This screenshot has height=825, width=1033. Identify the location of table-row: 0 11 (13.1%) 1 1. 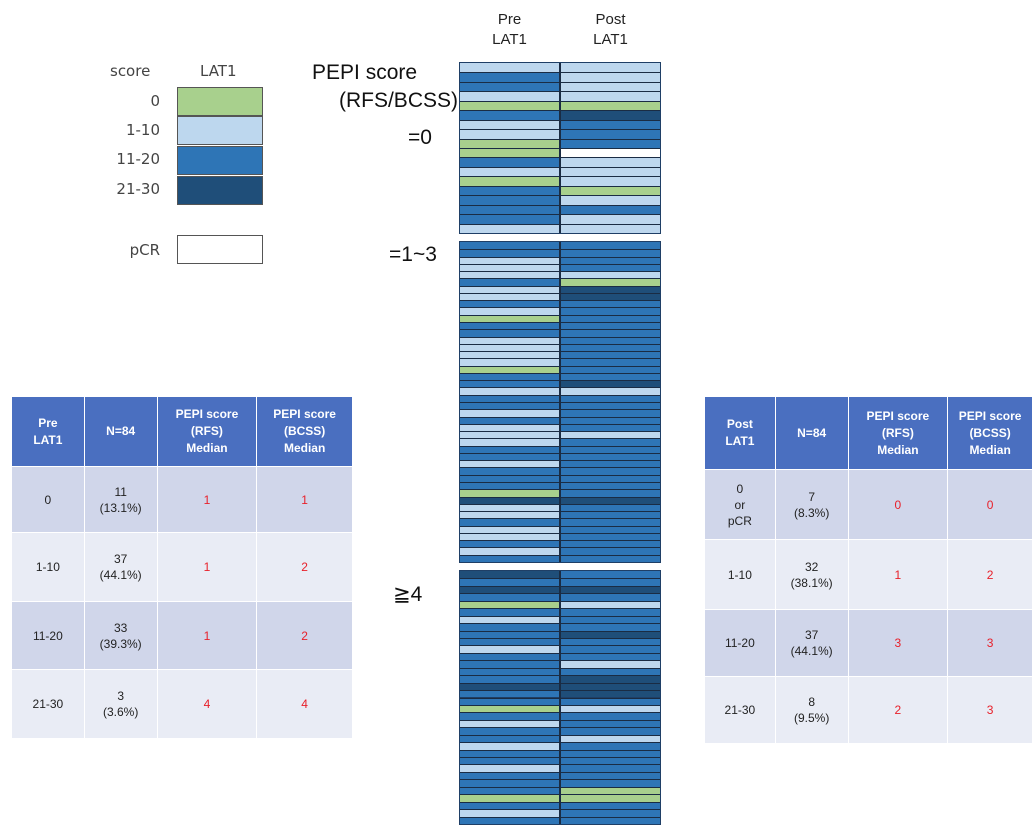
(182, 499).